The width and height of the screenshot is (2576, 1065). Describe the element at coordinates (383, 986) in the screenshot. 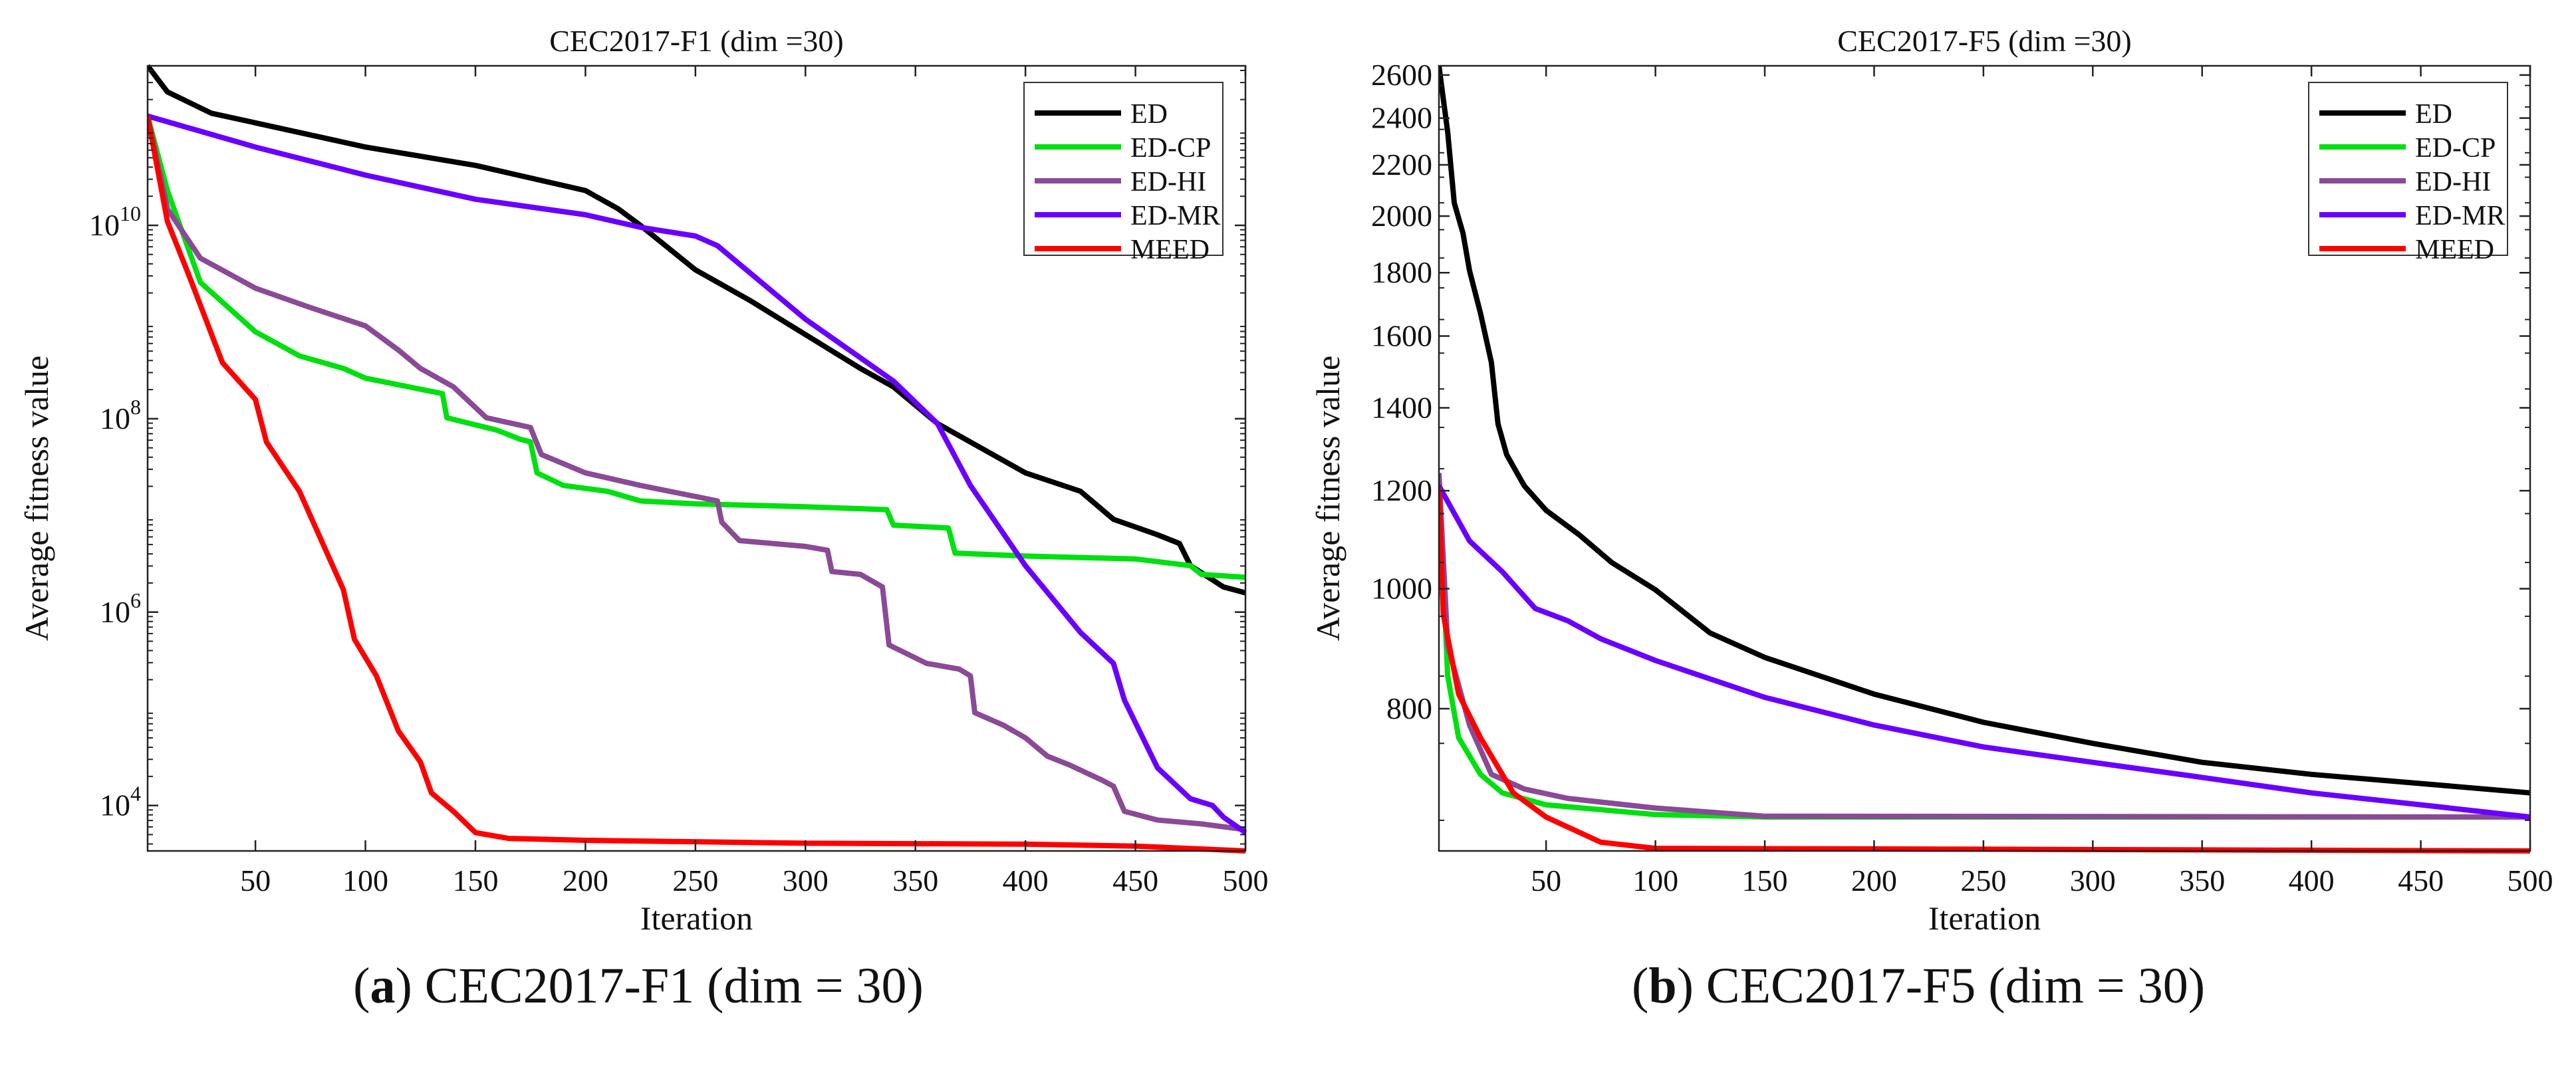

I see `caption-letter: a` at that location.